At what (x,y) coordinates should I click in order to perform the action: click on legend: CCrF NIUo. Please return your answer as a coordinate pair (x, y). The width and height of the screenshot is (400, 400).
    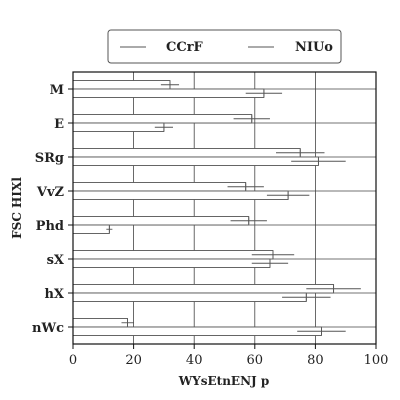
    Looking at the image, I should click on (224, 46).